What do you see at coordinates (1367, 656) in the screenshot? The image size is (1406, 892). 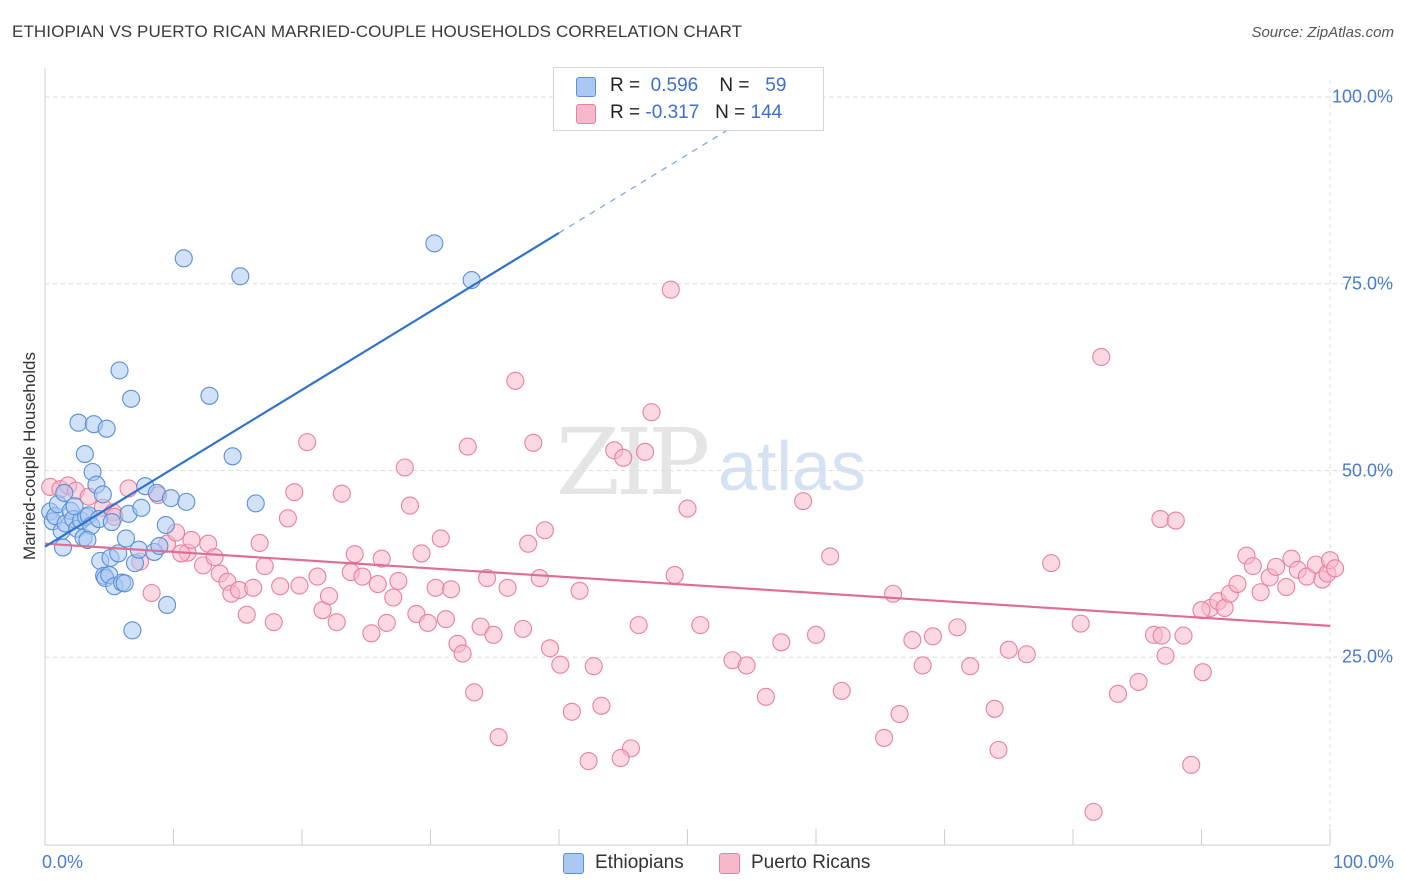 I see `y-tick-25: 25.0%` at bounding box center [1367, 656].